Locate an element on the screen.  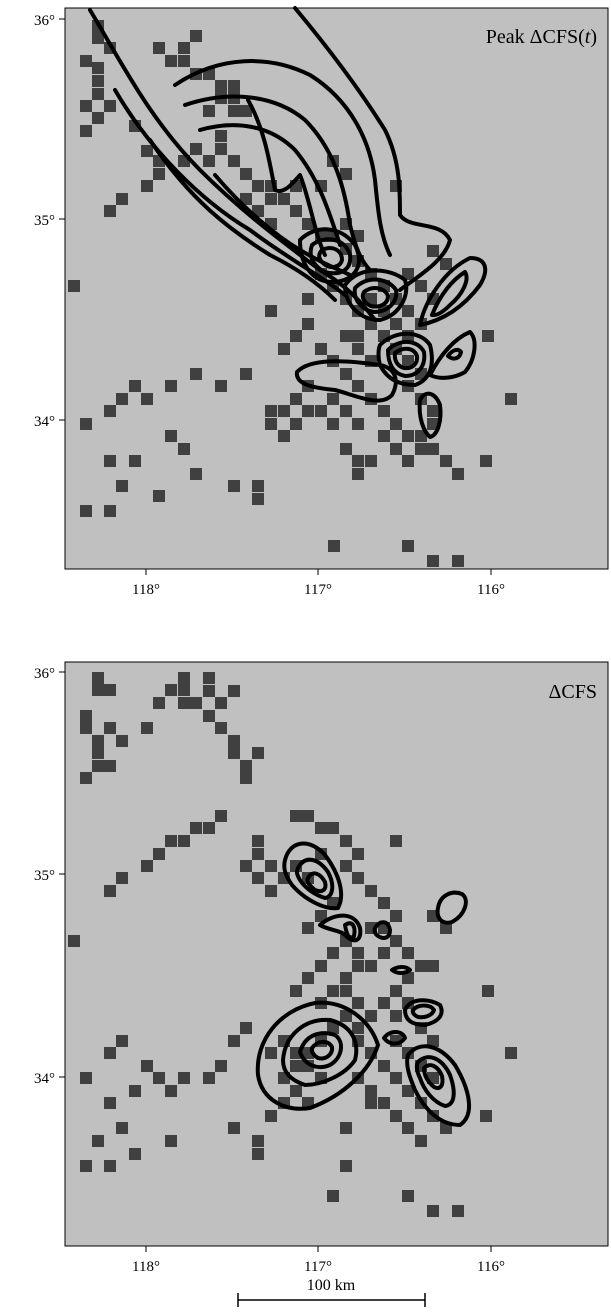
top-x-tick-label: 117° is located at coordinates (318, 590).